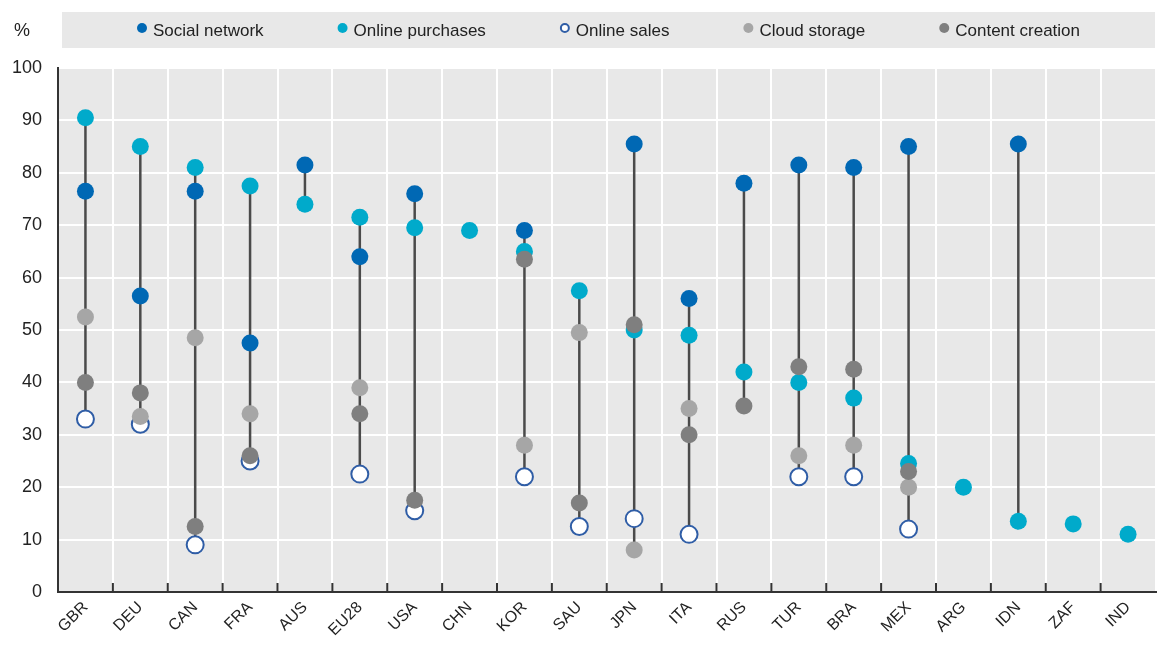 This screenshot has width=1166, height=648. Describe the element at coordinates (26, 66) in the screenshot. I see `y-tick-label: 100` at that location.